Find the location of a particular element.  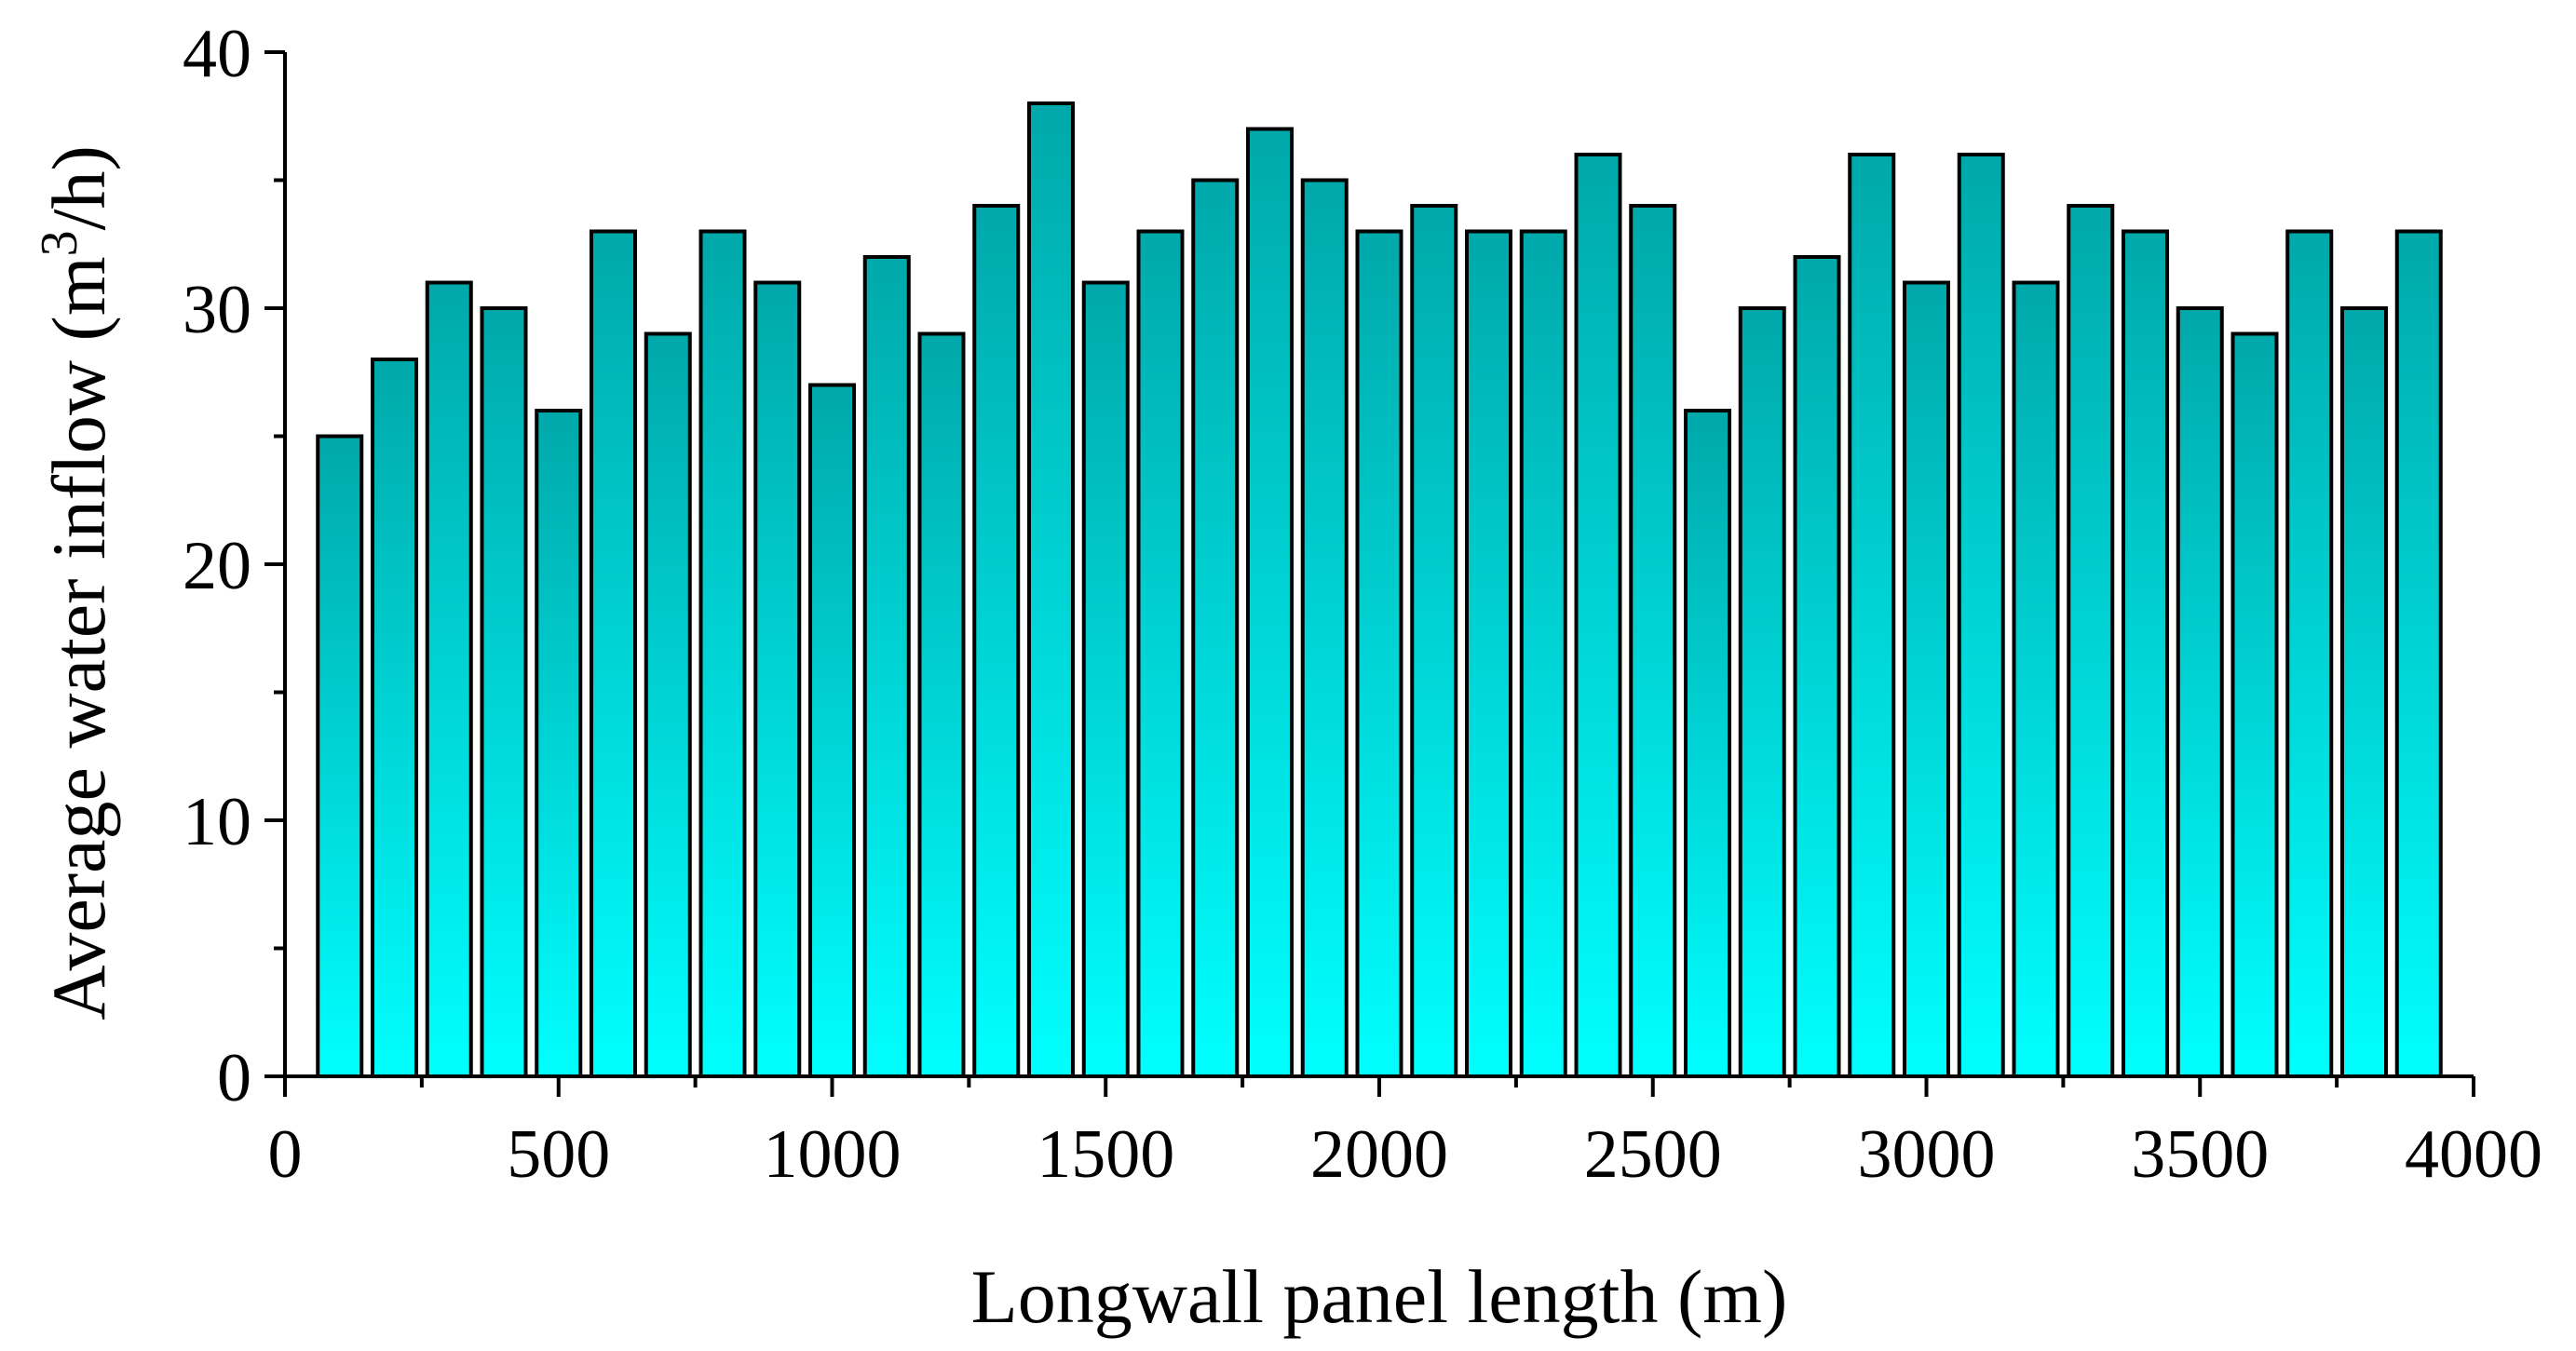

y-axis-ticks: 0 10 20 30 40 is located at coordinates (234, 566).